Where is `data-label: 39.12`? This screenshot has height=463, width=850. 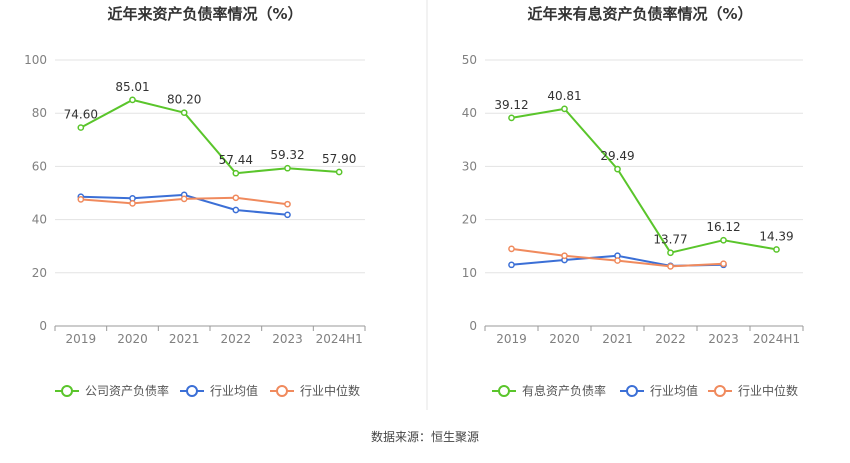 data-label: 39.12 is located at coordinates (511, 105).